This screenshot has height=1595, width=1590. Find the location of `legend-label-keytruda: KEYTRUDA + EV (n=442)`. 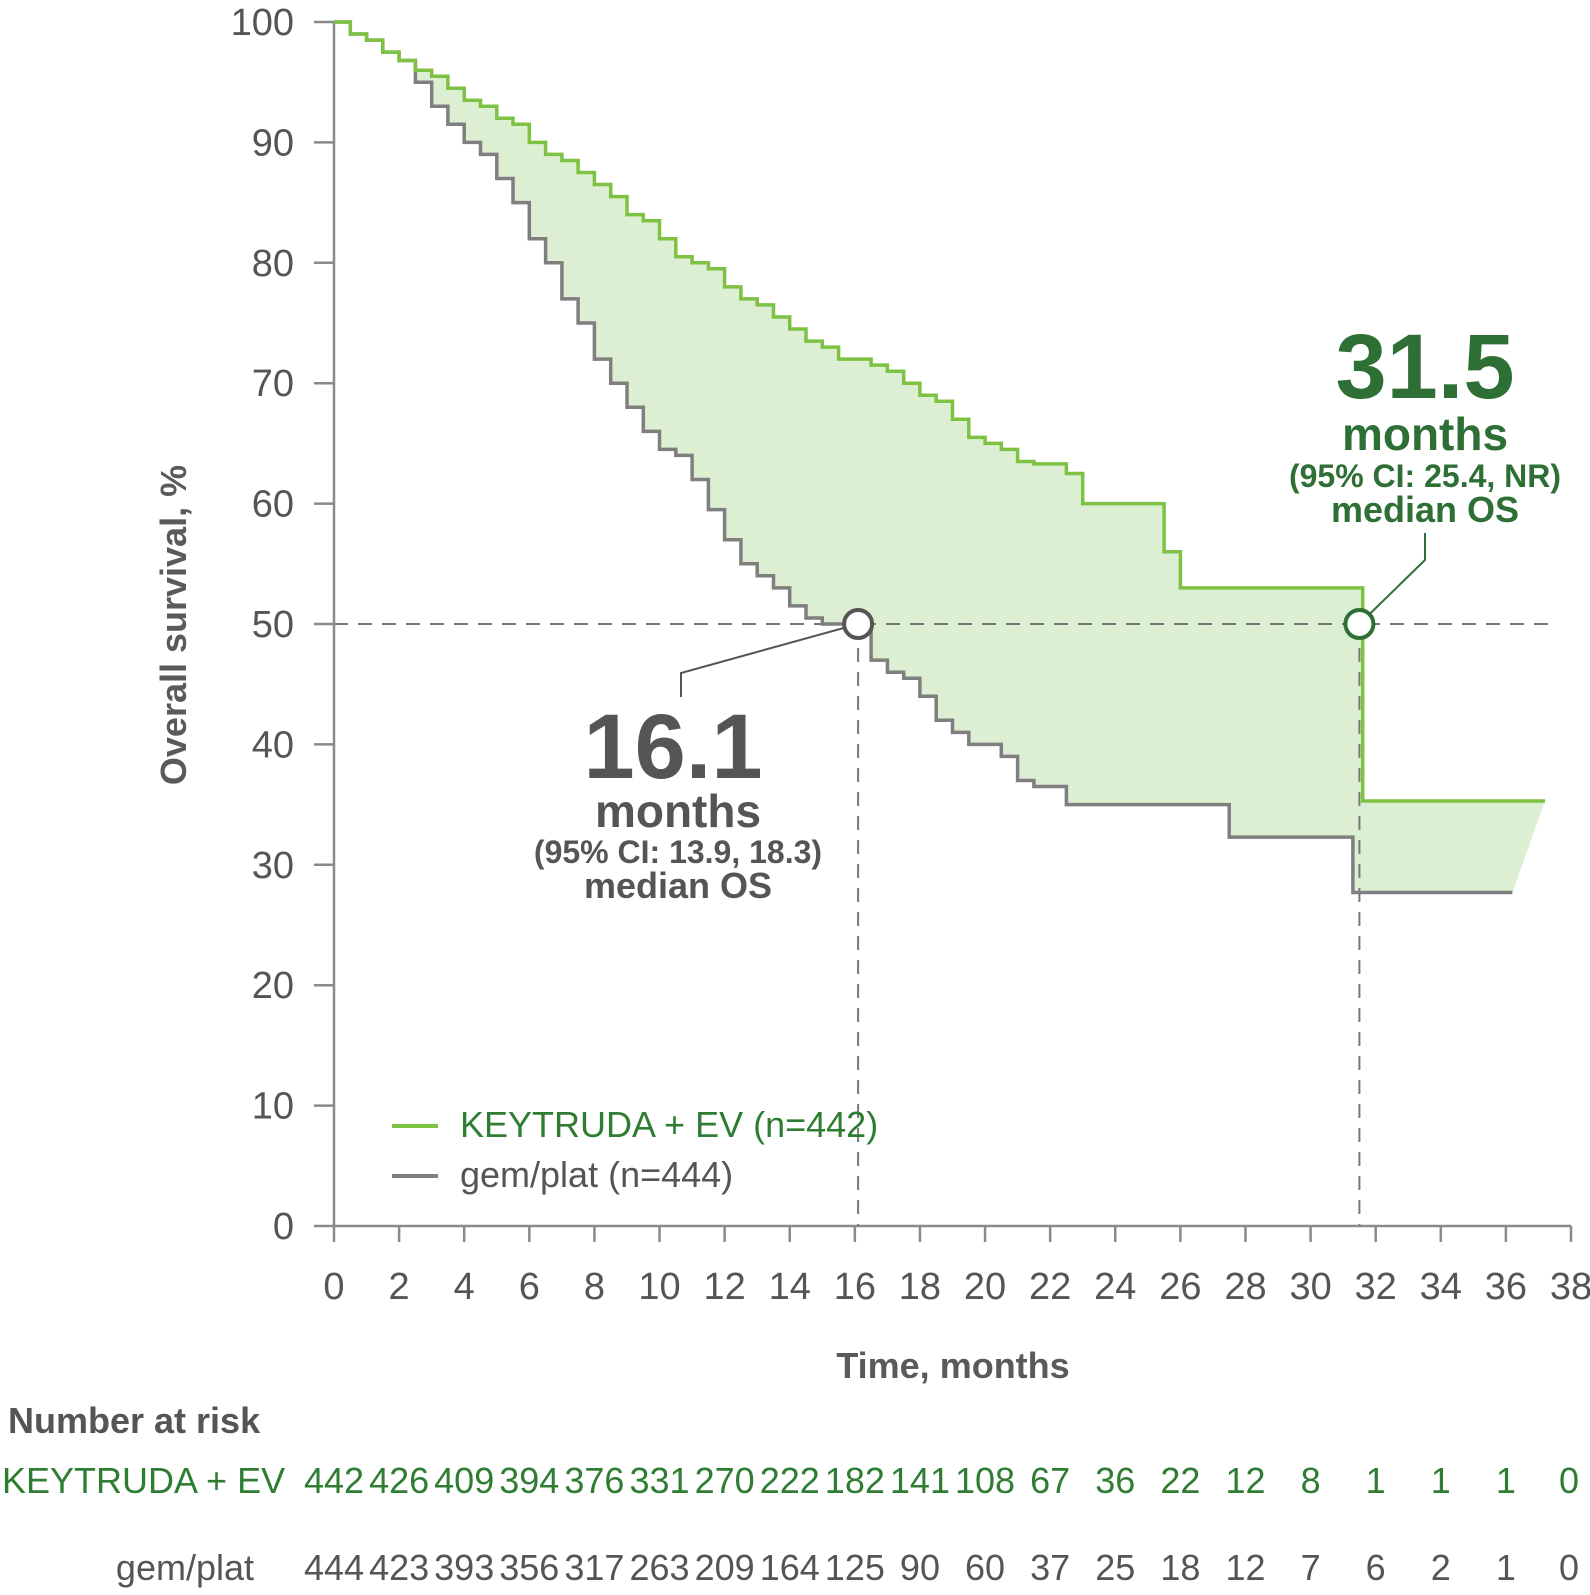

legend-label-keytruda: KEYTRUDA + EV (n=442) is located at coordinates (669, 1124).